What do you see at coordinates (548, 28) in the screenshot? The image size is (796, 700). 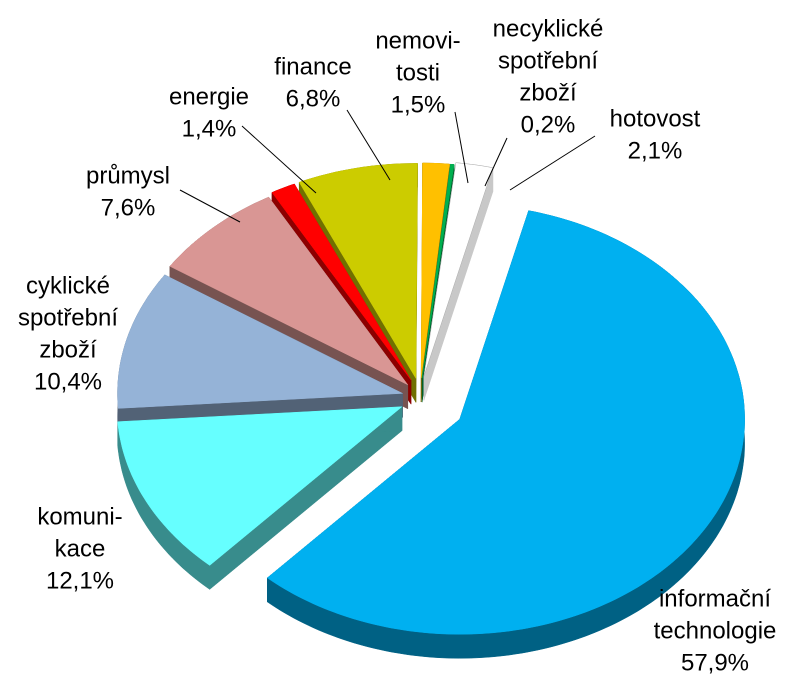 I see `category-label: necyklické` at bounding box center [548, 28].